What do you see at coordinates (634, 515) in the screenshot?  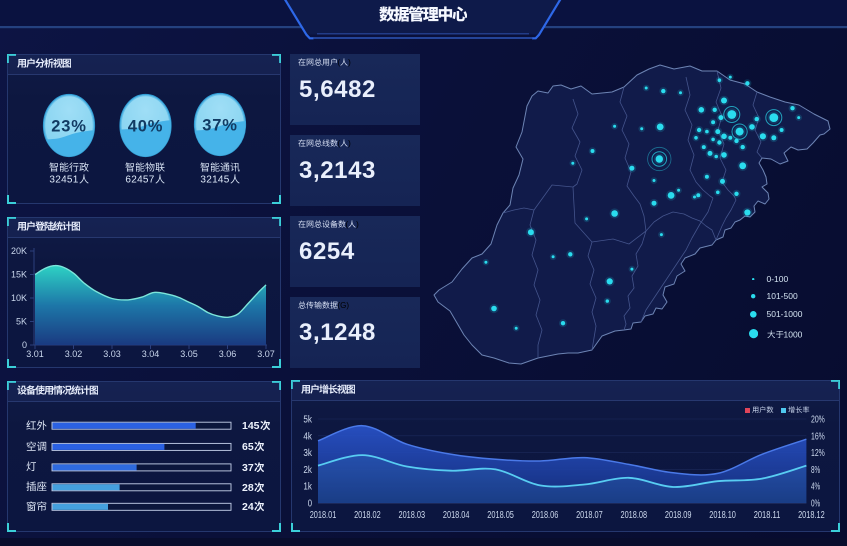 I see `svg-text: 2018.08` at bounding box center [634, 515].